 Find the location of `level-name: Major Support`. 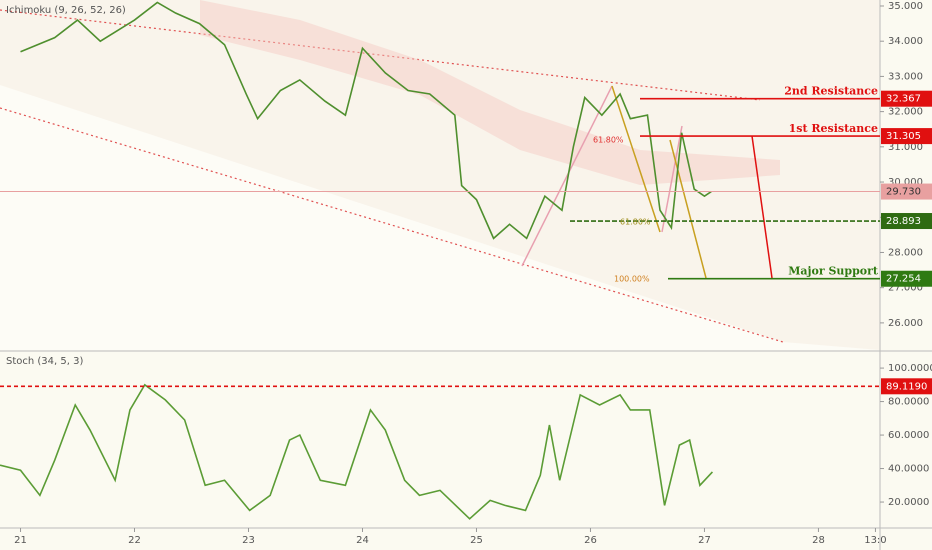

level-name: Major Support is located at coordinates (833, 271).